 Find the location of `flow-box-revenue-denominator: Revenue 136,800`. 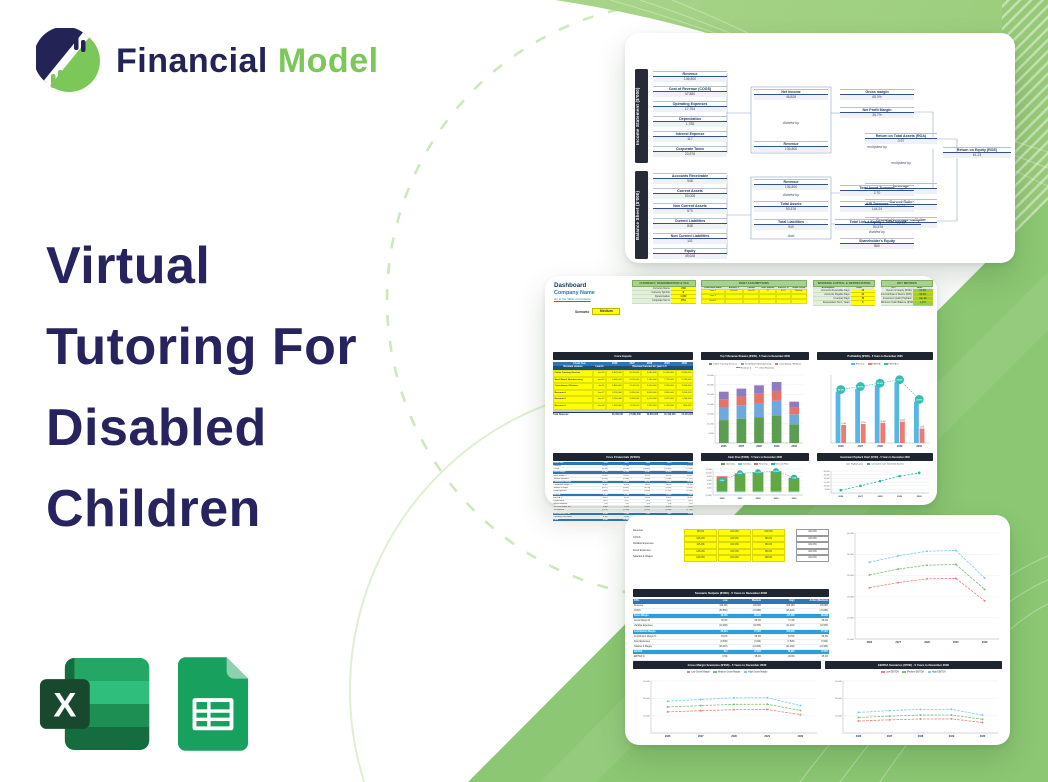

flow-box-revenue-denominator: Revenue 136,800 is located at coordinates (791, 147).